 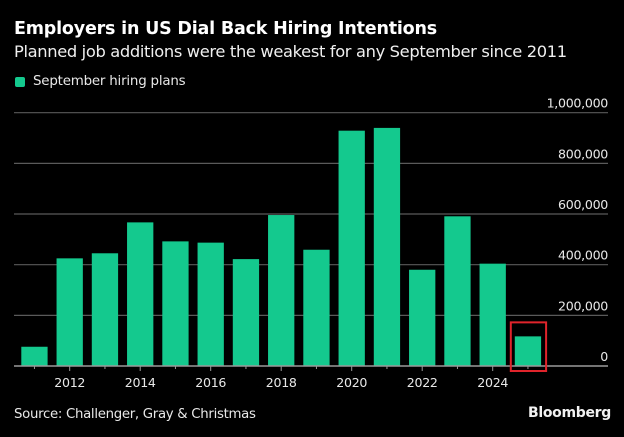 What do you see at coordinates (69, 312) in the screenshot?
I see `bar-2012` at bounding box center [69, 312].